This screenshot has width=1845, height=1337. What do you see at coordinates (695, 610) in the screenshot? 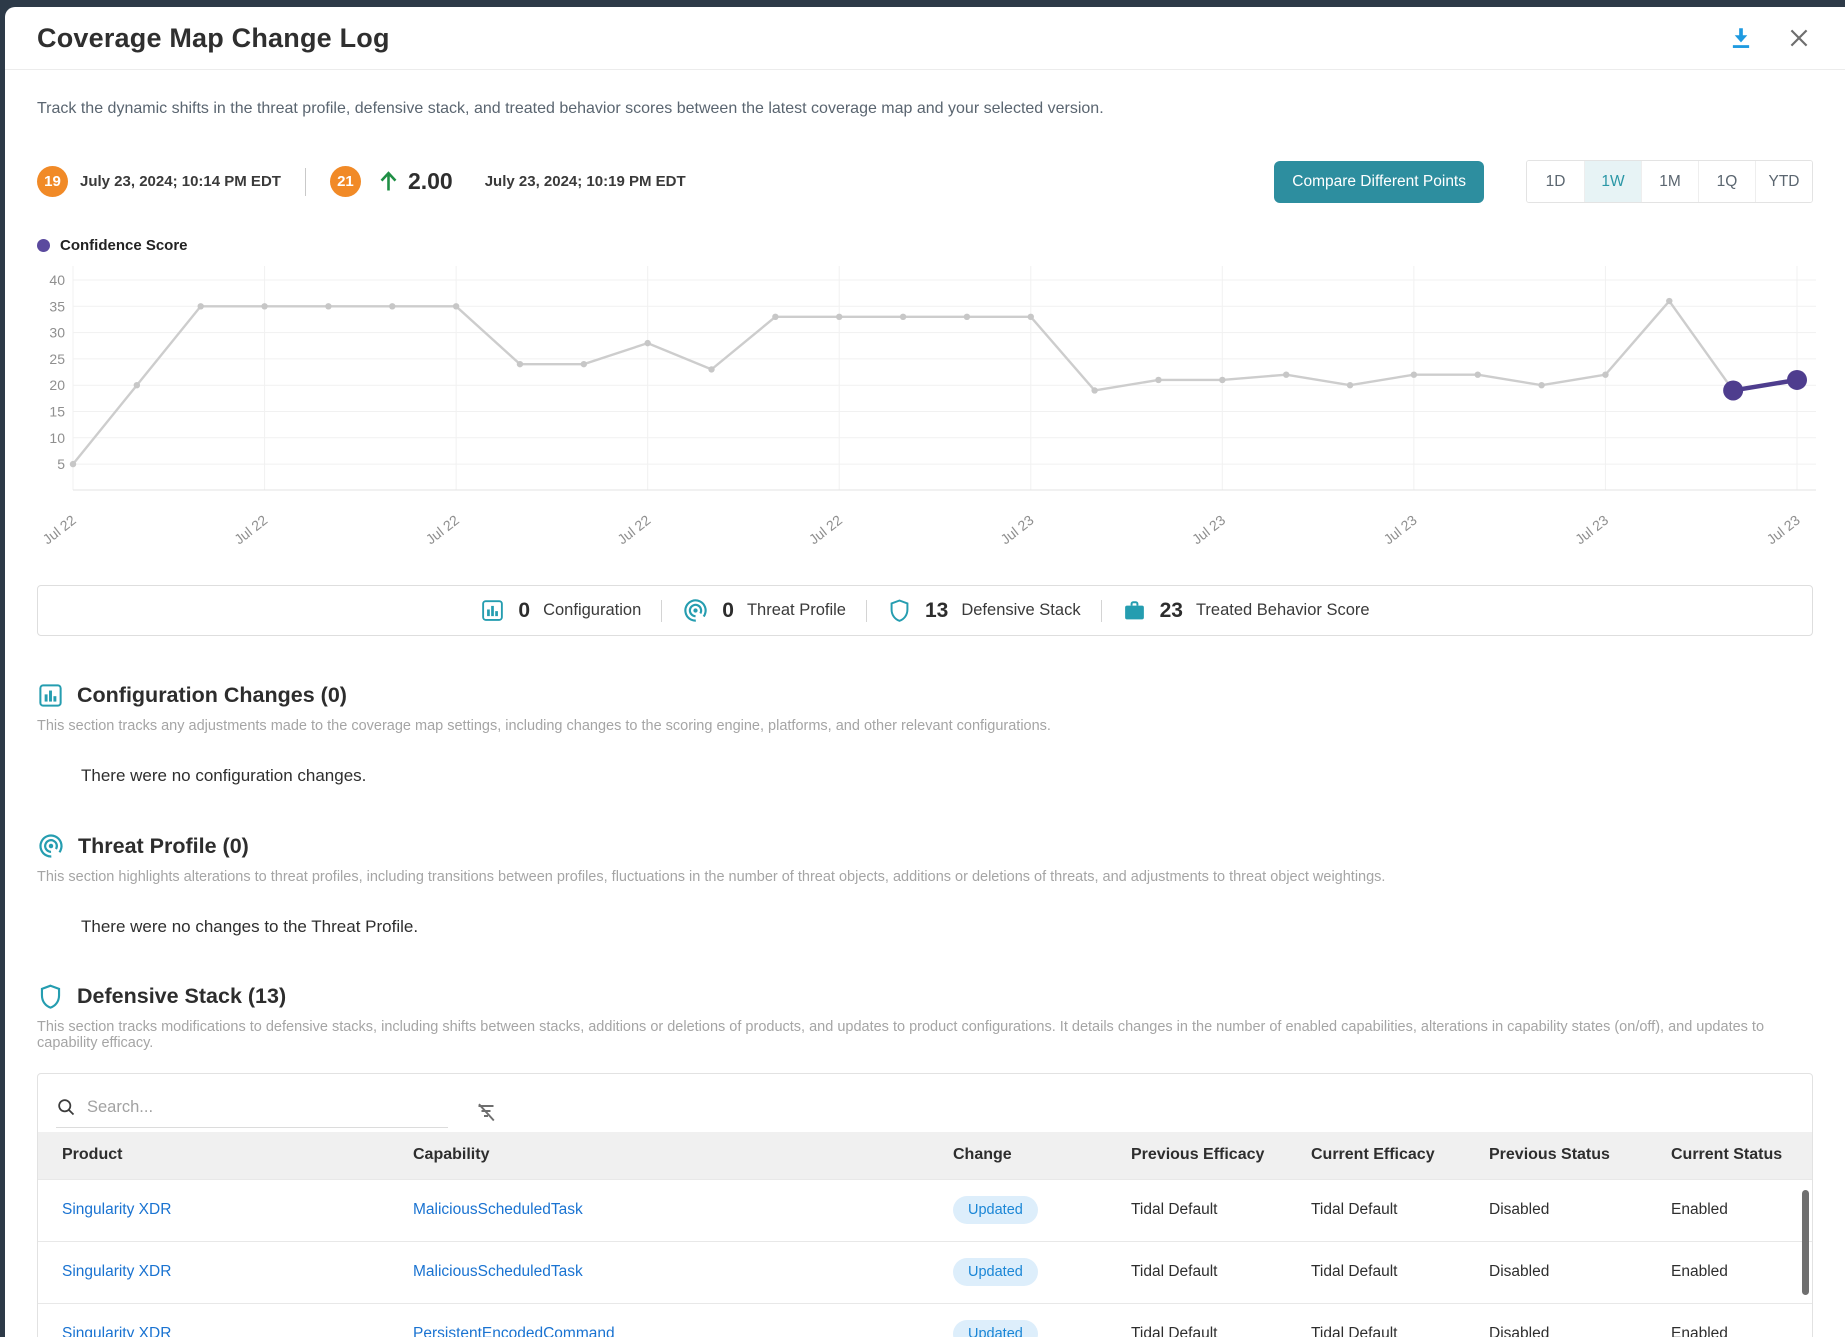
I see `threat-profile-icon` at bounding box center [695, 610].